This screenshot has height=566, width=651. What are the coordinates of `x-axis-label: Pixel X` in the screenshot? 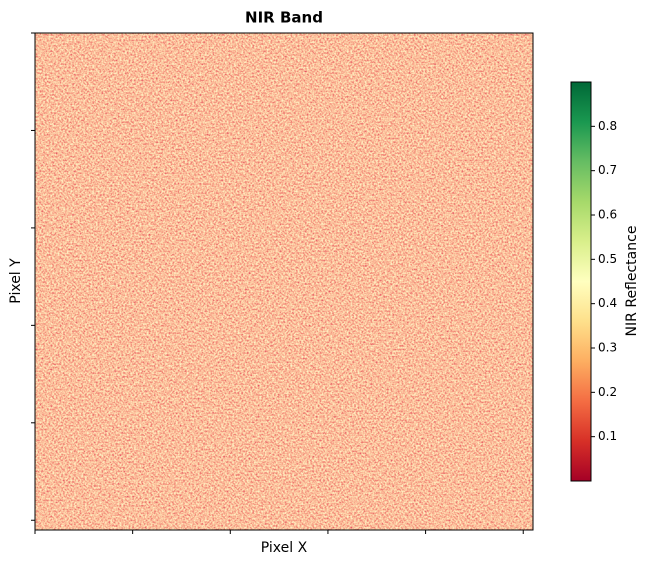 It's located at (284, 548).